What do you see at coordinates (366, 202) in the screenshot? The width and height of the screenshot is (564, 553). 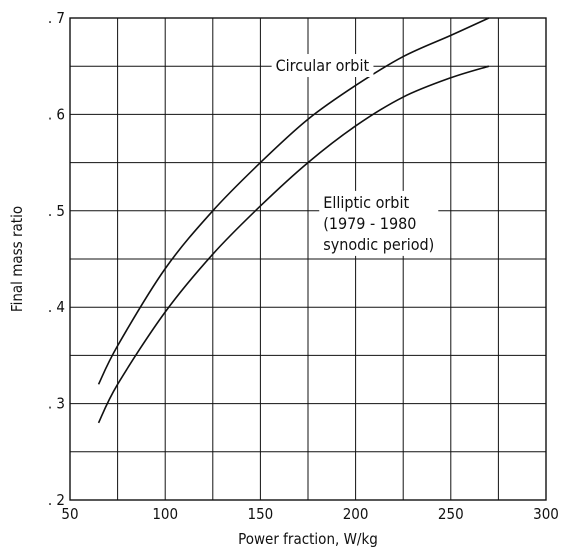 I see `annotation-1-line-0: Elliptic orbit` at bounding box center [366, 202].